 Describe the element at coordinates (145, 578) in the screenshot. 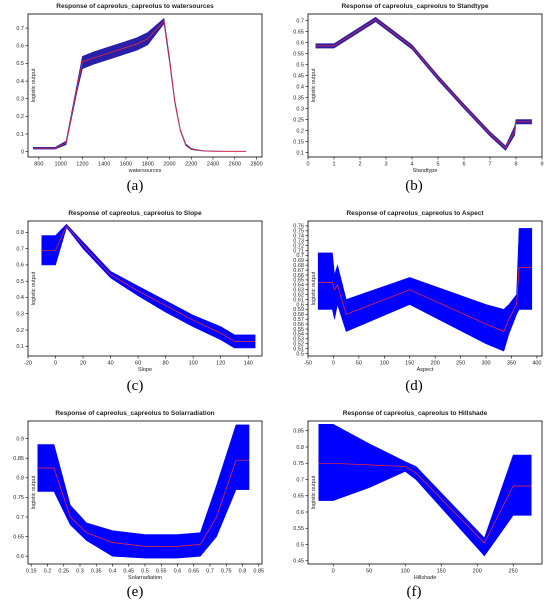

I see `x-axis-label: Solarradiation` at that location.